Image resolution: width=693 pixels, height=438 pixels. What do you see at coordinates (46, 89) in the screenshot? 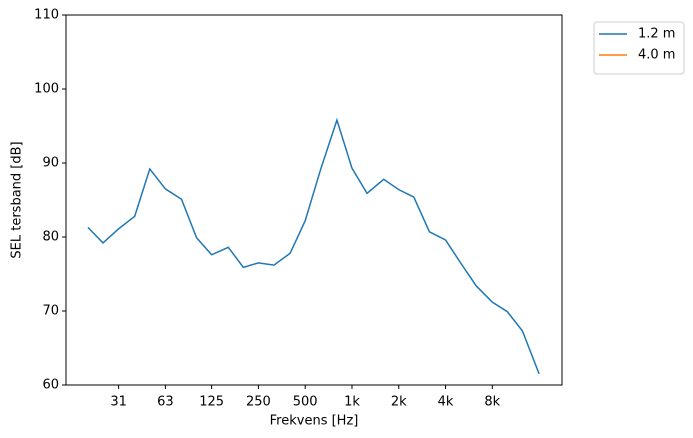
I see `y-tick-label: 100` at bounding box center [46, 89].